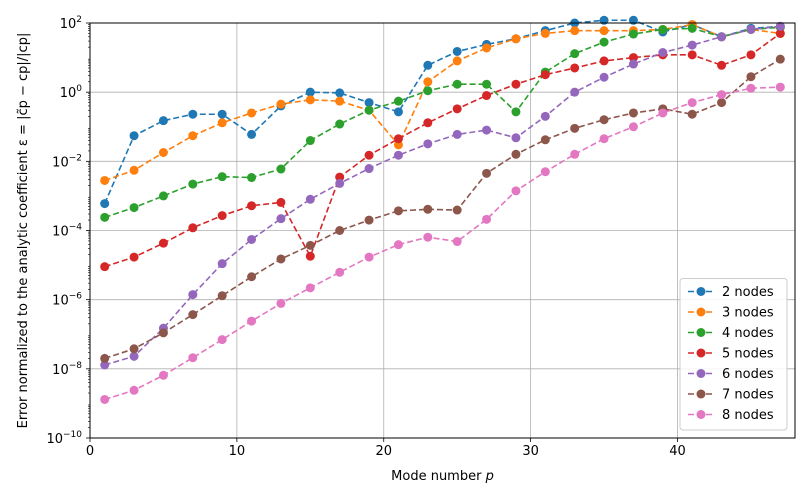 Image resolution: width=809 pixels, height=504 pixels. I want to click on legend-label: 6 nodes, so click(748, 374).